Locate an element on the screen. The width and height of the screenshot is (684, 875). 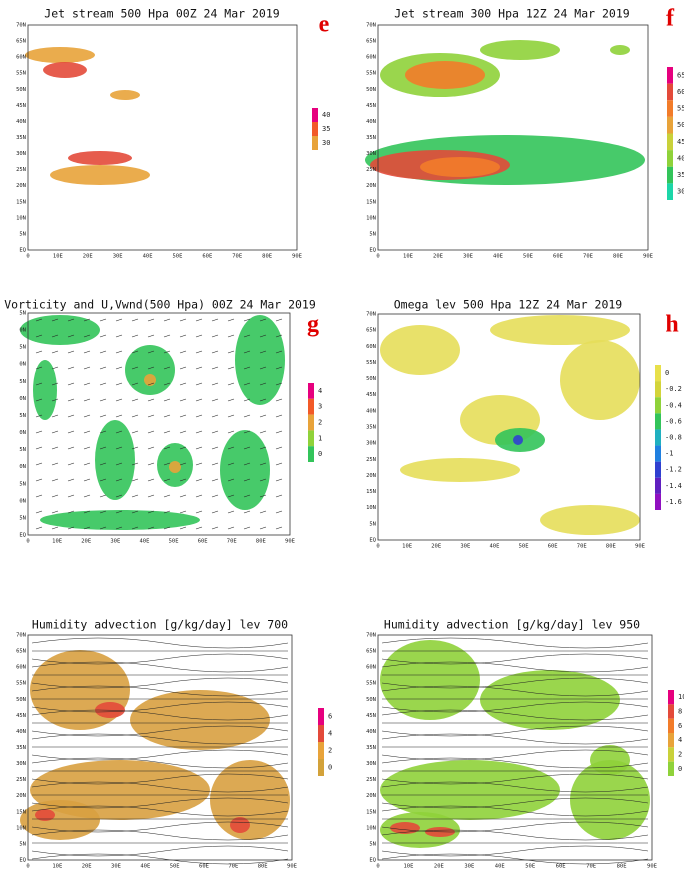
map-frame is located at coordinates (515, 747).